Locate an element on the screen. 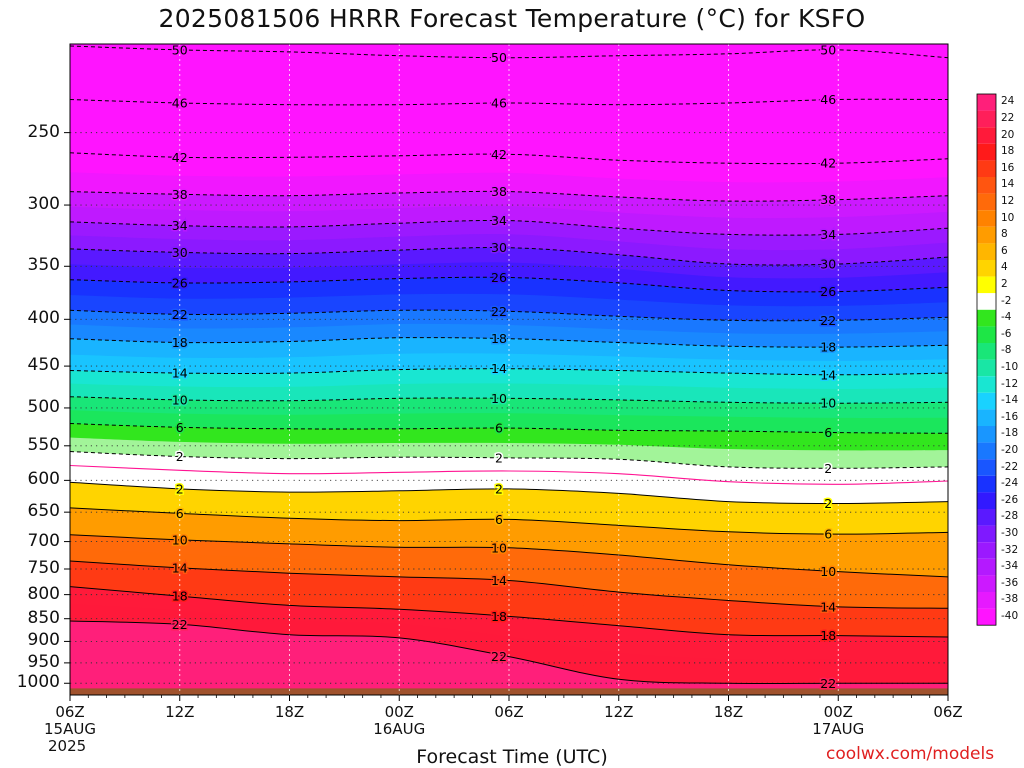 This screenshot has height=768, width=1024. credit-link: coolwx.com/models is located at coordinates (910, 754).